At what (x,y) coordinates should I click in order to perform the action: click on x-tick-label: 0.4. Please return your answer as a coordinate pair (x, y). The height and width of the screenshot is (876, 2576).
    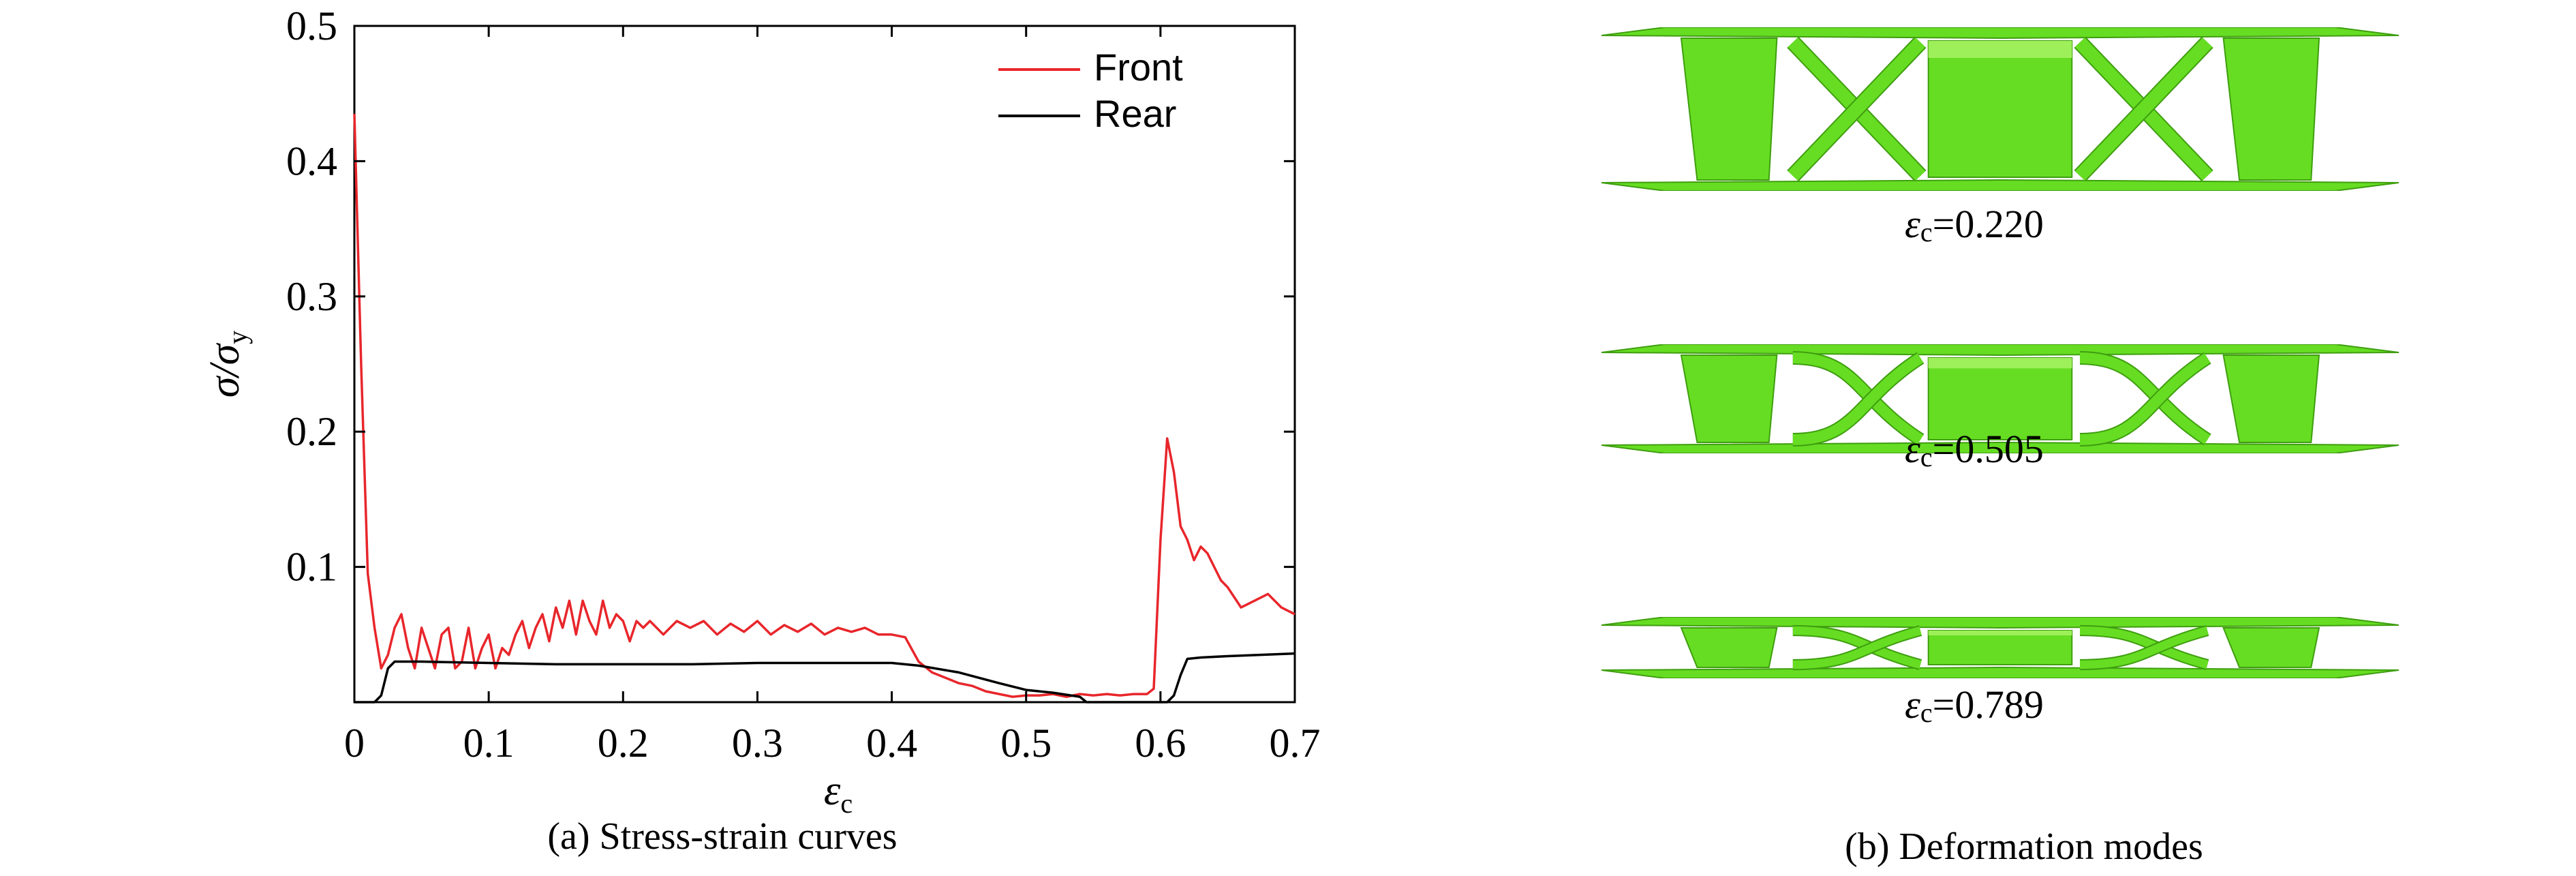
    Looking at the image, I should click on (891, 743).